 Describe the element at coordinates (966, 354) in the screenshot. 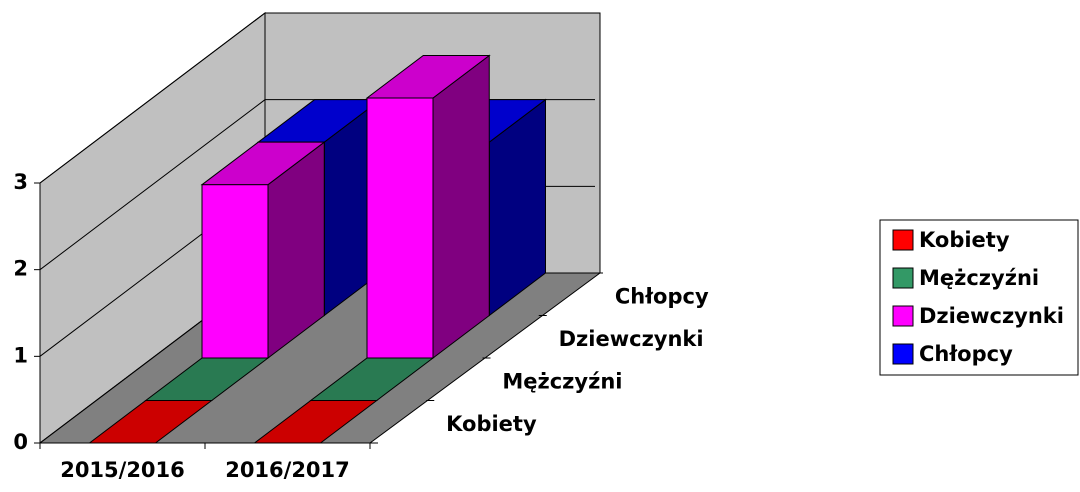

I see `legend-label: Chłopcy` at that location.